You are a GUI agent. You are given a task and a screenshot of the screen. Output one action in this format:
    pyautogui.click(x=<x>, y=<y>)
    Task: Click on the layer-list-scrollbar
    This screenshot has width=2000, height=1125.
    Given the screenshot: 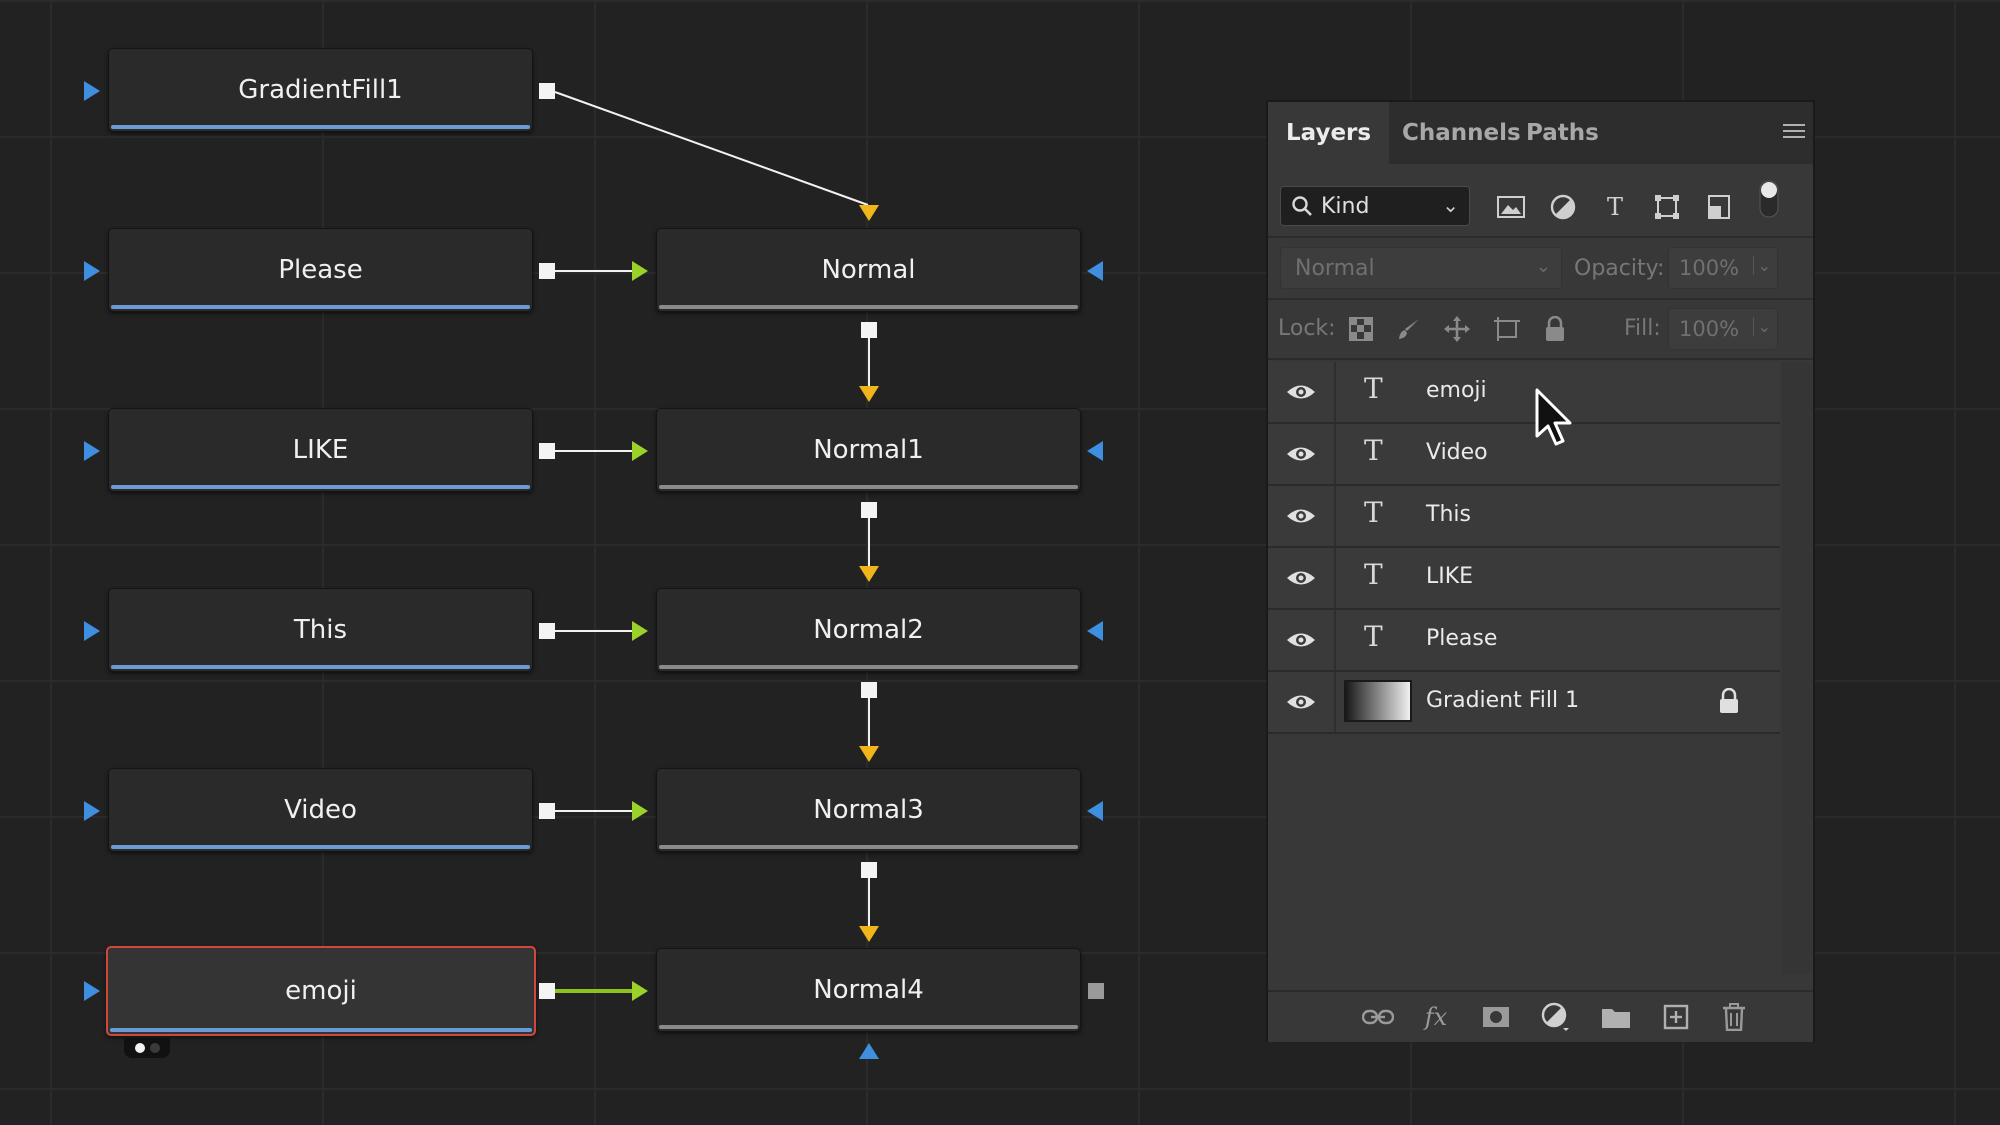 What is the action you would take?
    pyautogui.click(x=1797, y=668)
    